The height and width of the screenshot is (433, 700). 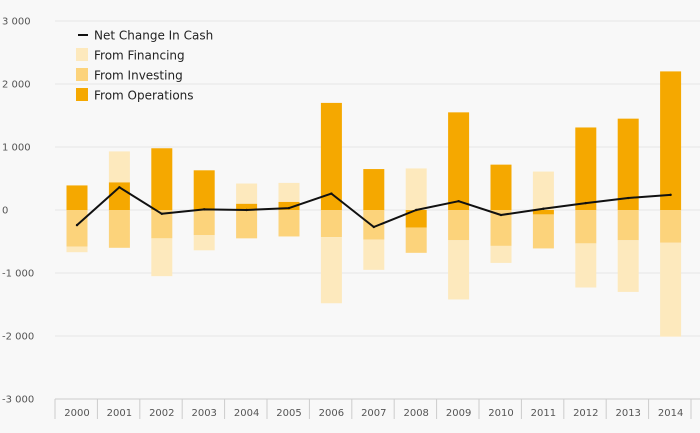 I want to click on bar-from-investing-2001, so click(x=119, y=229).